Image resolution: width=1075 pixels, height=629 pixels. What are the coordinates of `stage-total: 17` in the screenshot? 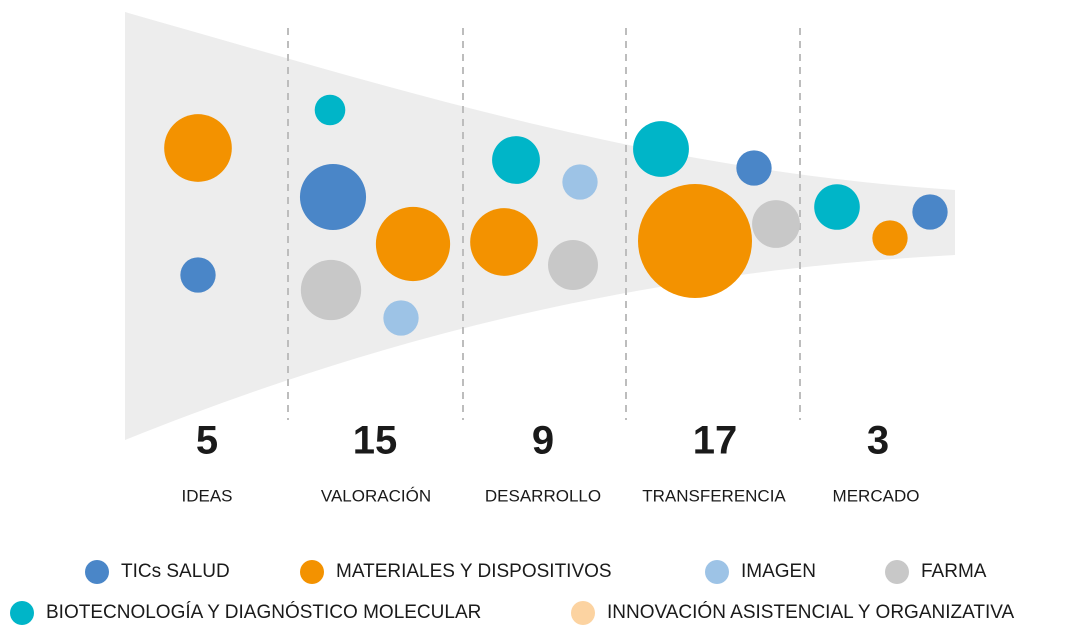 It's located at (715, 441).